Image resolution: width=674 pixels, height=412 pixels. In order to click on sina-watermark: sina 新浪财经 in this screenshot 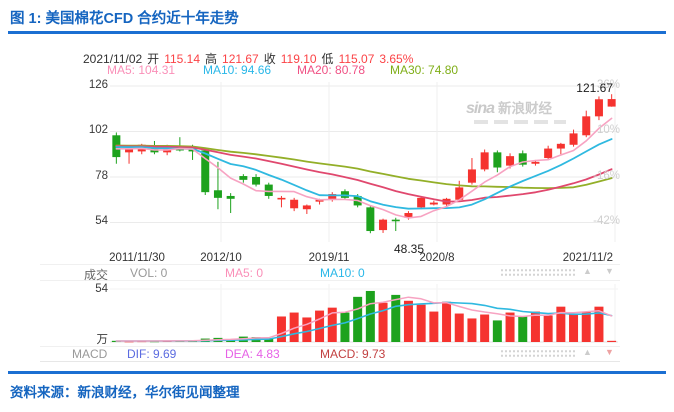, I will do `click(516, 110)`.